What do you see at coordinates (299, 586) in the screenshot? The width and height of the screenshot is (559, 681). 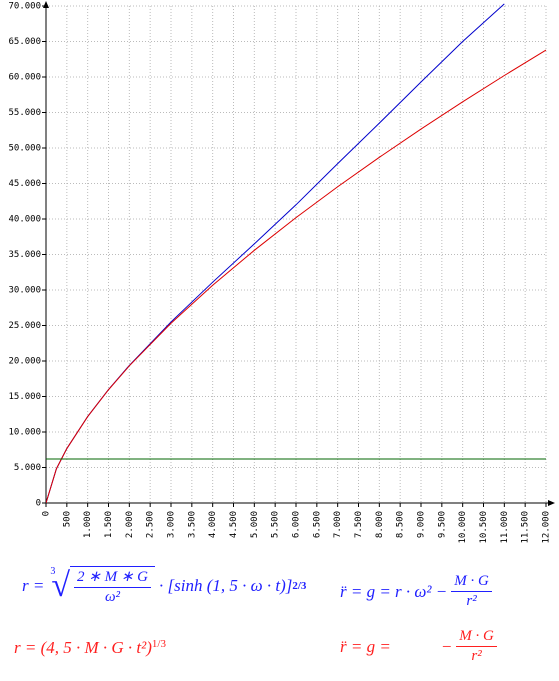 I see `exponent: 2/3` at bounding box center [299, 586].